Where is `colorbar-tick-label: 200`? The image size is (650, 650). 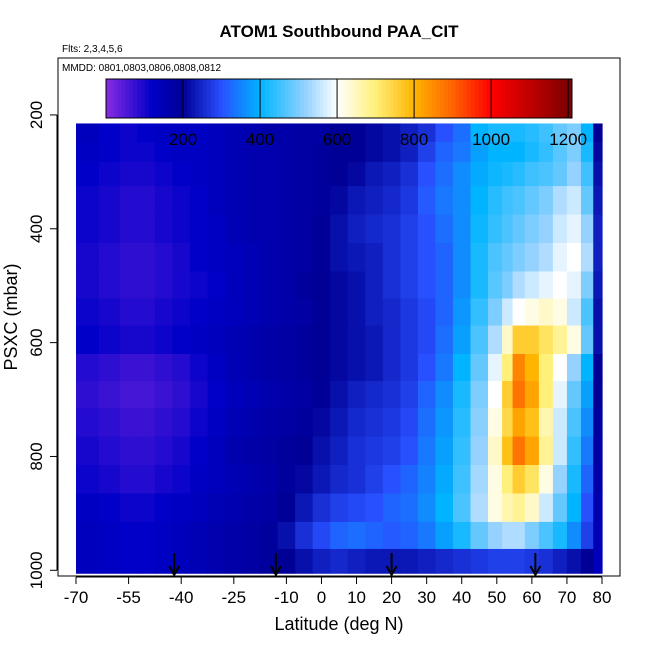
colorbar-tick-label: 200 is located at coordinates (183, 139).